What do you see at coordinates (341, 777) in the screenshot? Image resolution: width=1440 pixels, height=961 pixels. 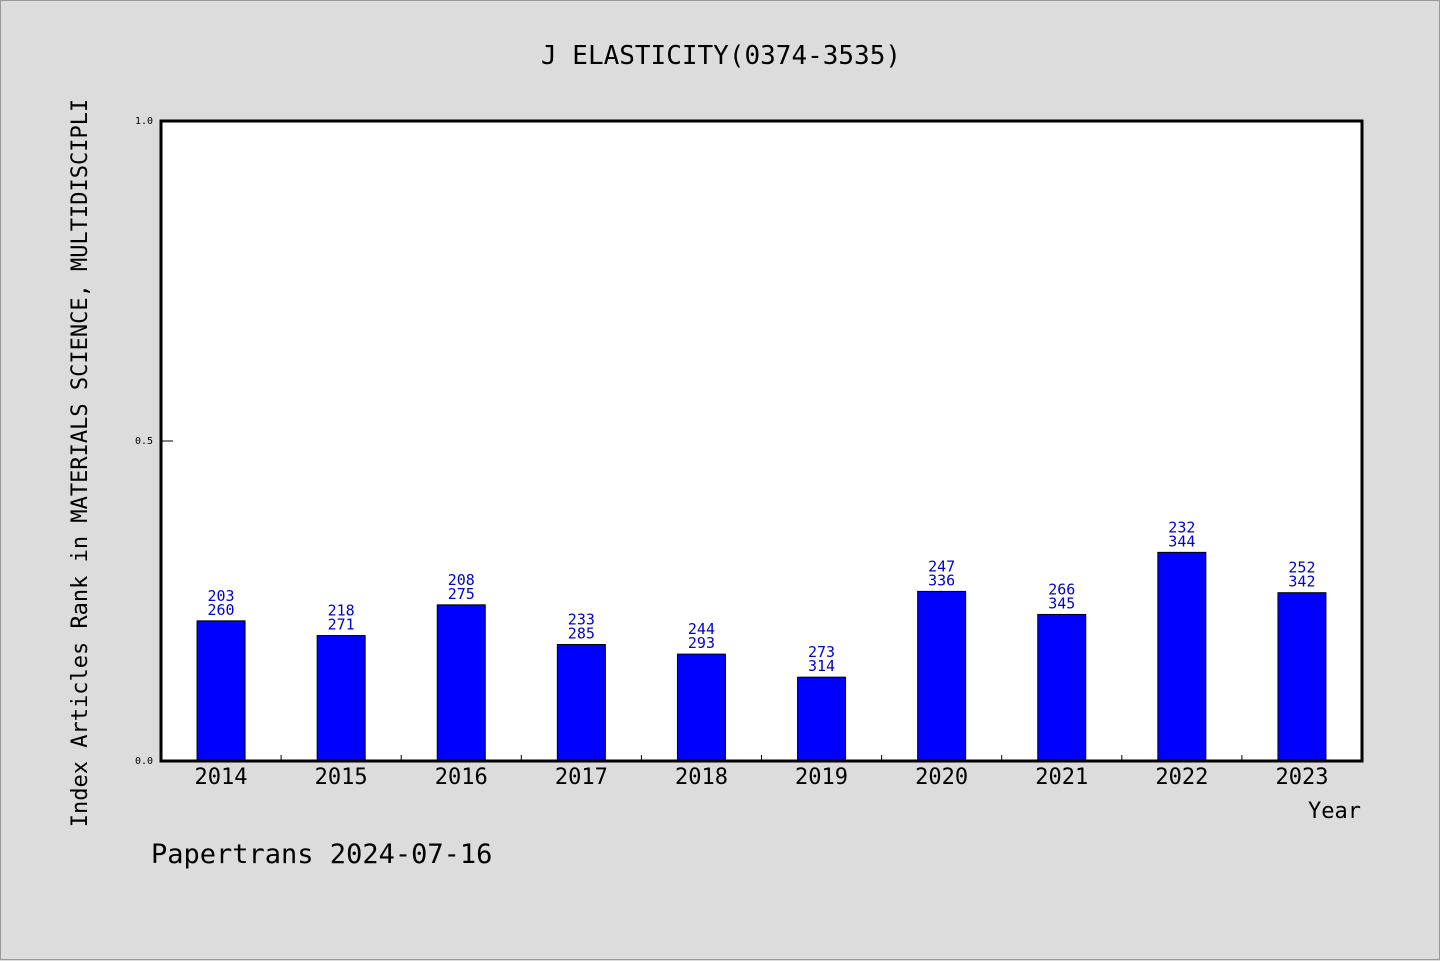 I see `x-tick-label: 2015` at bounding box center [341, 777].